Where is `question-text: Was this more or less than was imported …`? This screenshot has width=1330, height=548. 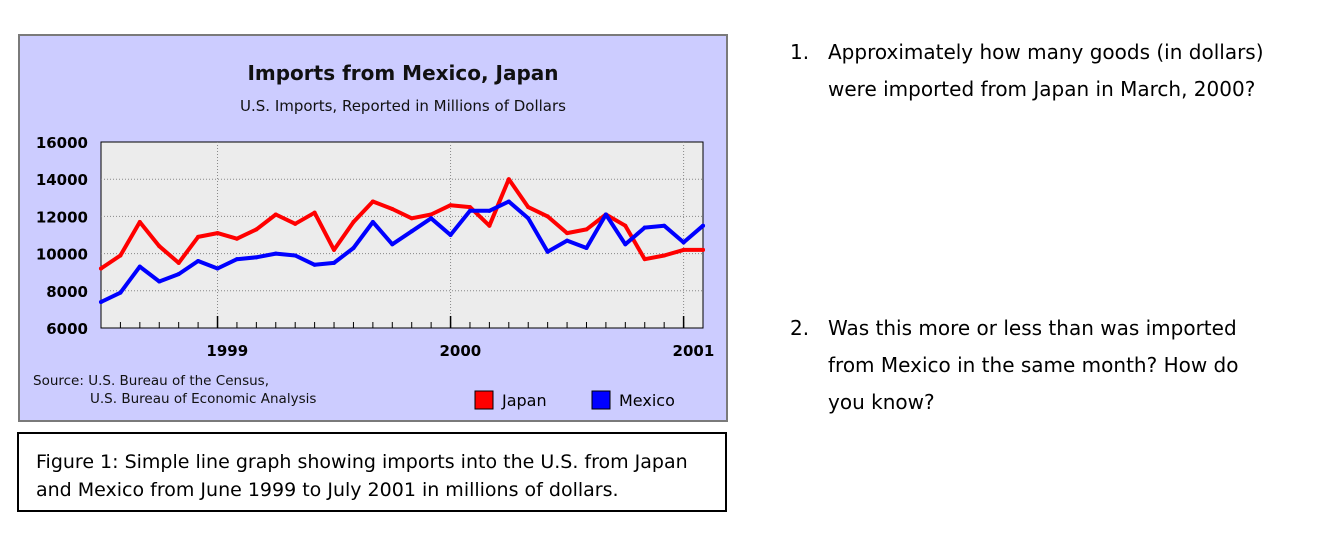 question-text: Was this more or less than was imported … is located at coordinates (1063, 365).